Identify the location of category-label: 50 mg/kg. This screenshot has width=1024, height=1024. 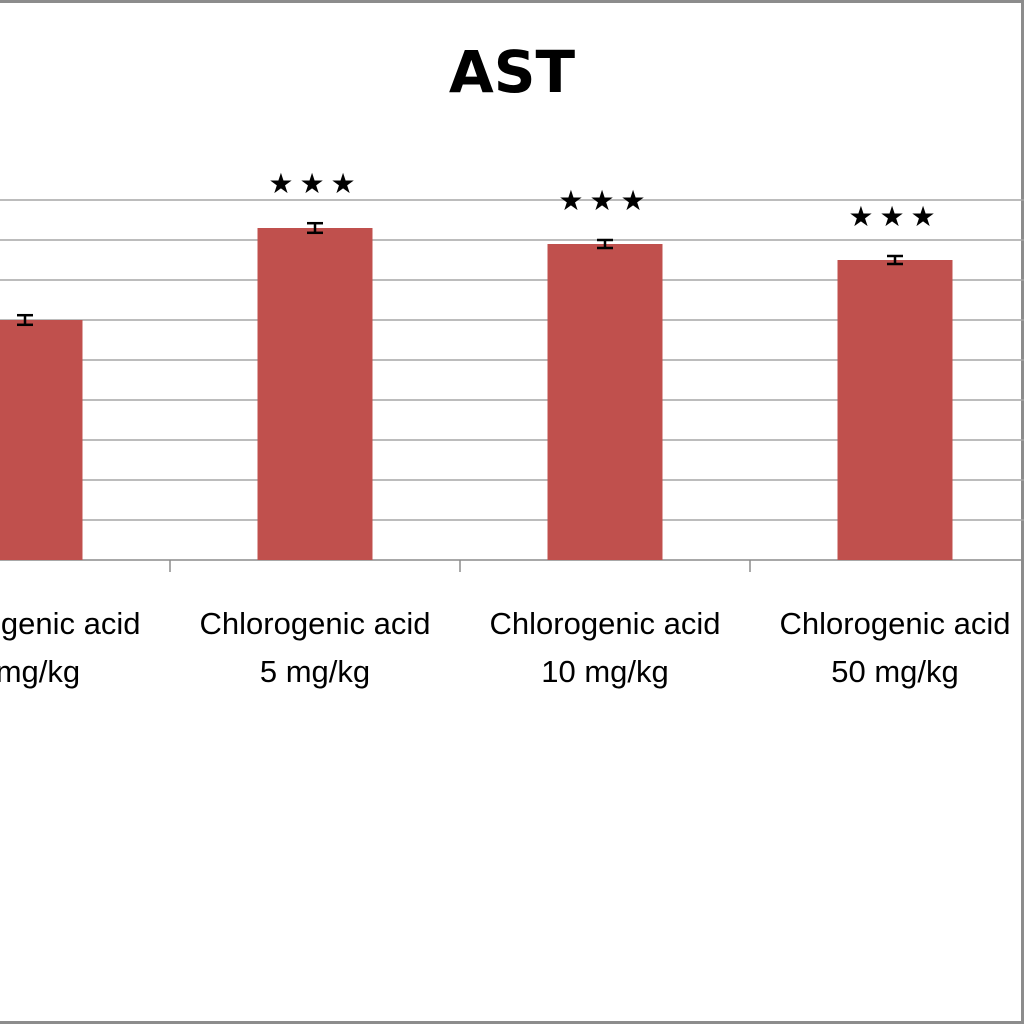
(895, 671).